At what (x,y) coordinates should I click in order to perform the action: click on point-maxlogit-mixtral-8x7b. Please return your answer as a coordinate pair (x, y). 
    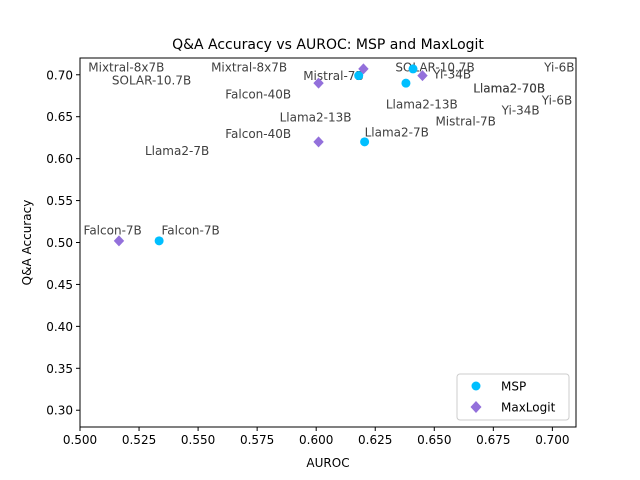
    Looking at the image, I should click on (363, 69).